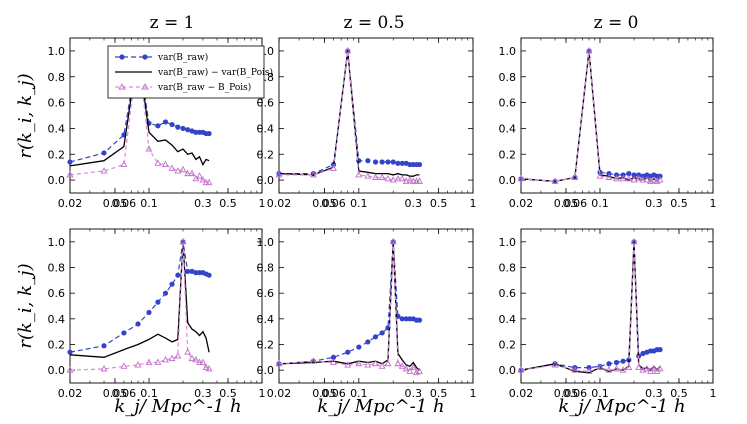 The width and height of the screenshot is (747, 424). What do you see at coordinates (177, 406) in the screenshot?
I see `x-axis-title-col1: k_j/ Mpc^-1 h` at bounding box center [177, 406].